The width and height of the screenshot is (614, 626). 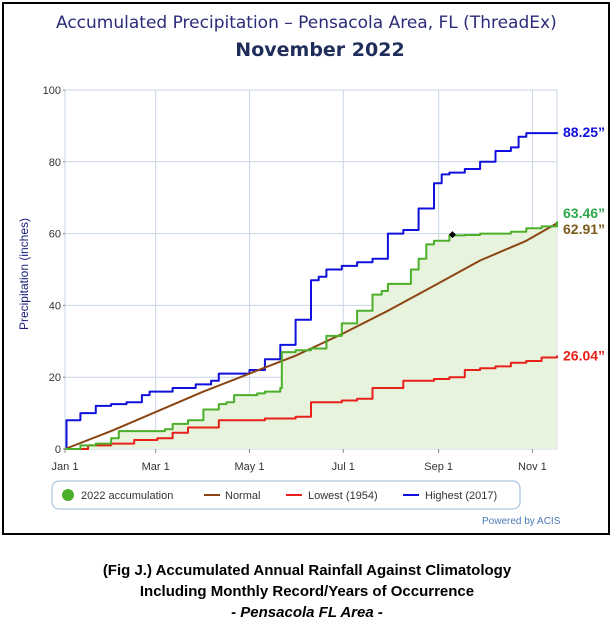 What do you see at coordinates (127, 496) in the screenshot?
I see `legend-2022-label: 2022 accumulation` at bounding box center [127, 496].